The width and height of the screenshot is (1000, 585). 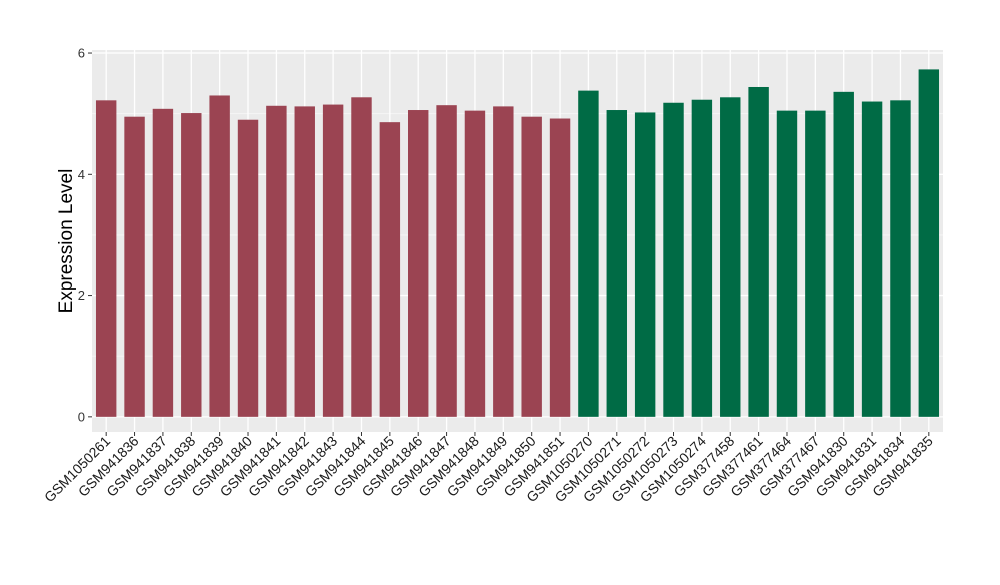 I want to click on y-tick-label: 4, so click(x=81, y=174).